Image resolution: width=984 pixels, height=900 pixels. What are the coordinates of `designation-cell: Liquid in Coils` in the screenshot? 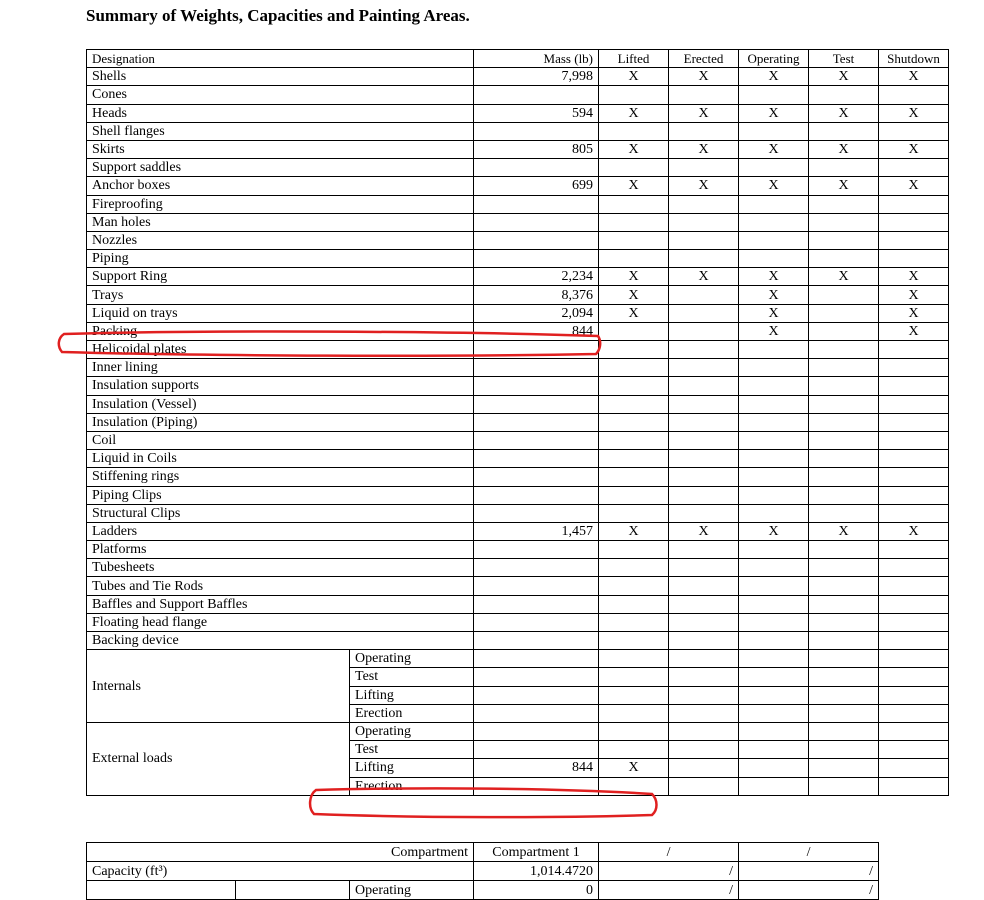 It's located at (280, 459).